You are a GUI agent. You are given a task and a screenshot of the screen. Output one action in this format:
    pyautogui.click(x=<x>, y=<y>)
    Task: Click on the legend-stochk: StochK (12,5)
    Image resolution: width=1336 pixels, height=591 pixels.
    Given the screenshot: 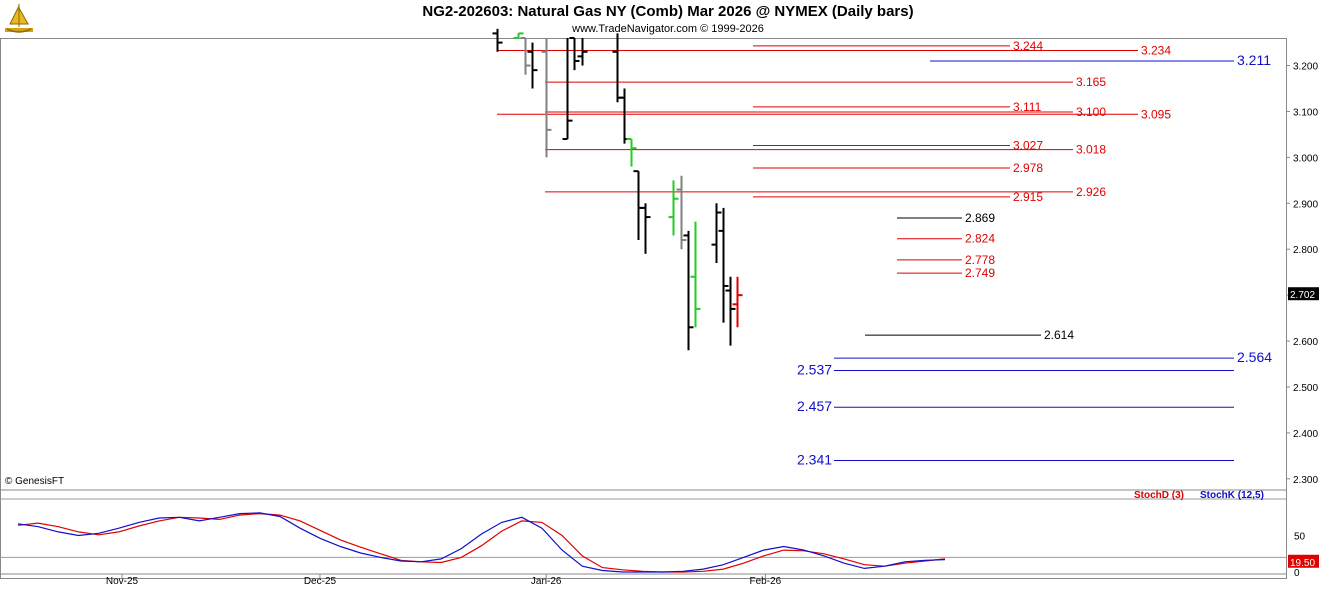 What is the action you would take?
    pyautogui.click(x=1232, y=495)
    